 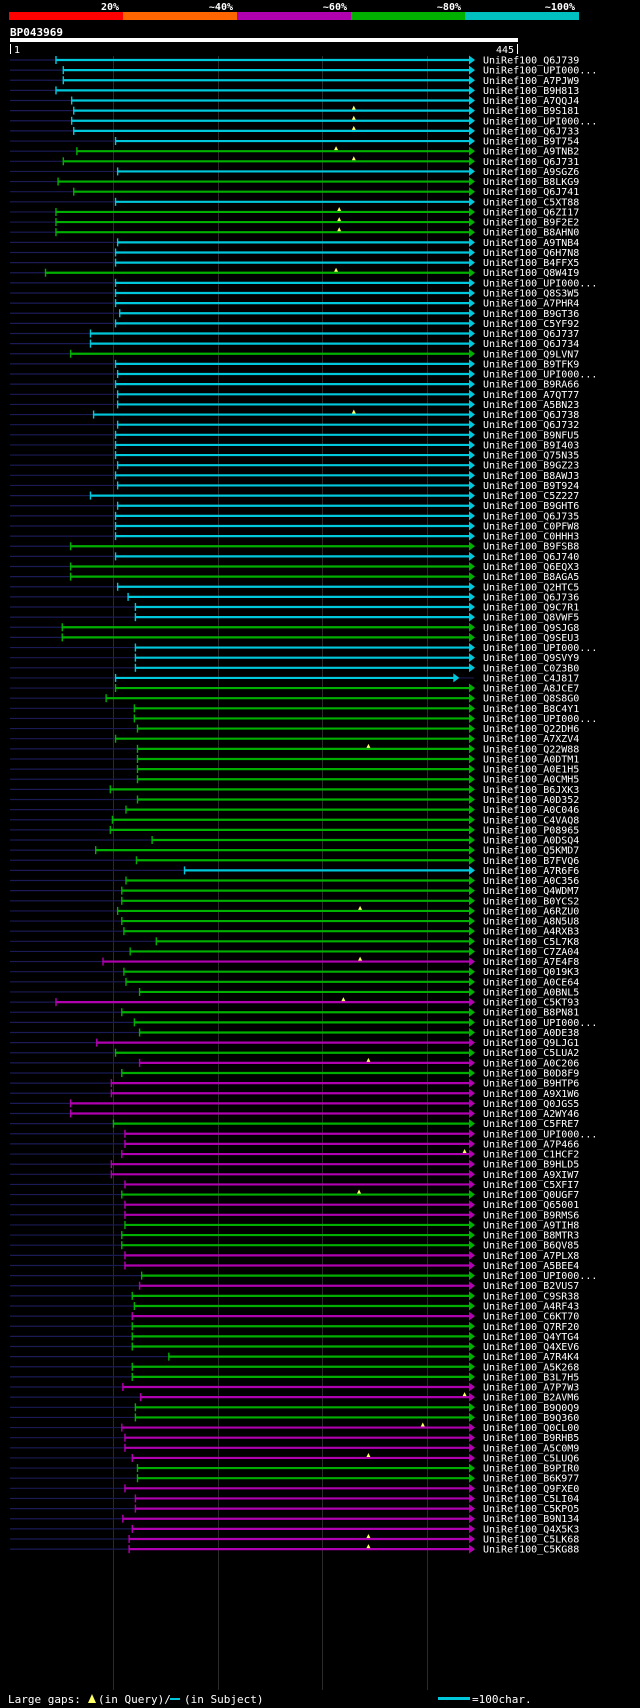 What do you see at coordinates (531, 111) in the screenshot?
I see `hit-label: UniRef100_B9S181` at bounding box center [531, 111].